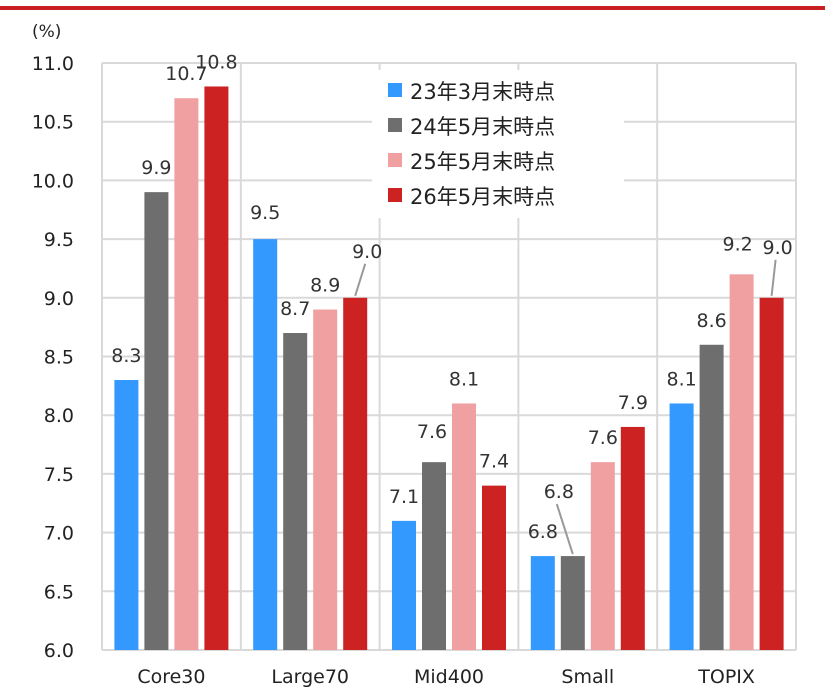  I want to click on data-label: 7.9, so click(633, 403).